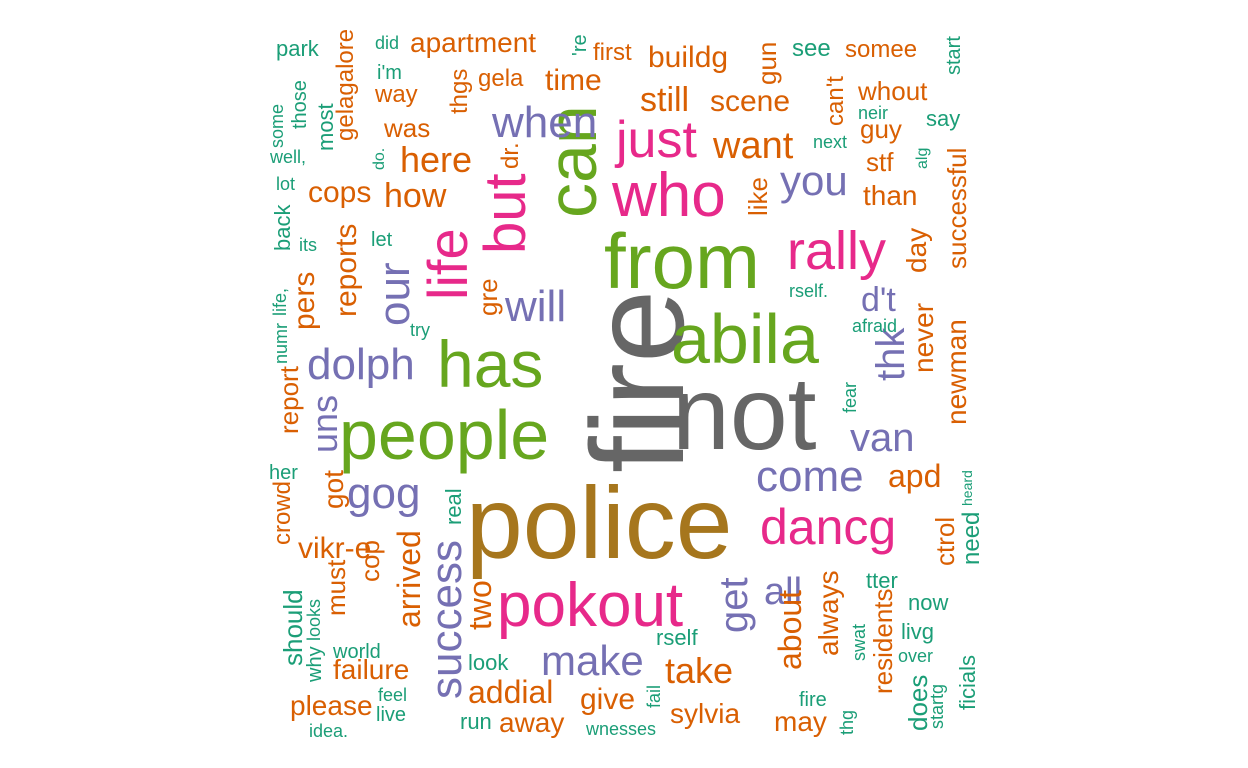 The height and width of the screenshot is (768, 1248). I want to click on word-112: should, so click(293, 627).